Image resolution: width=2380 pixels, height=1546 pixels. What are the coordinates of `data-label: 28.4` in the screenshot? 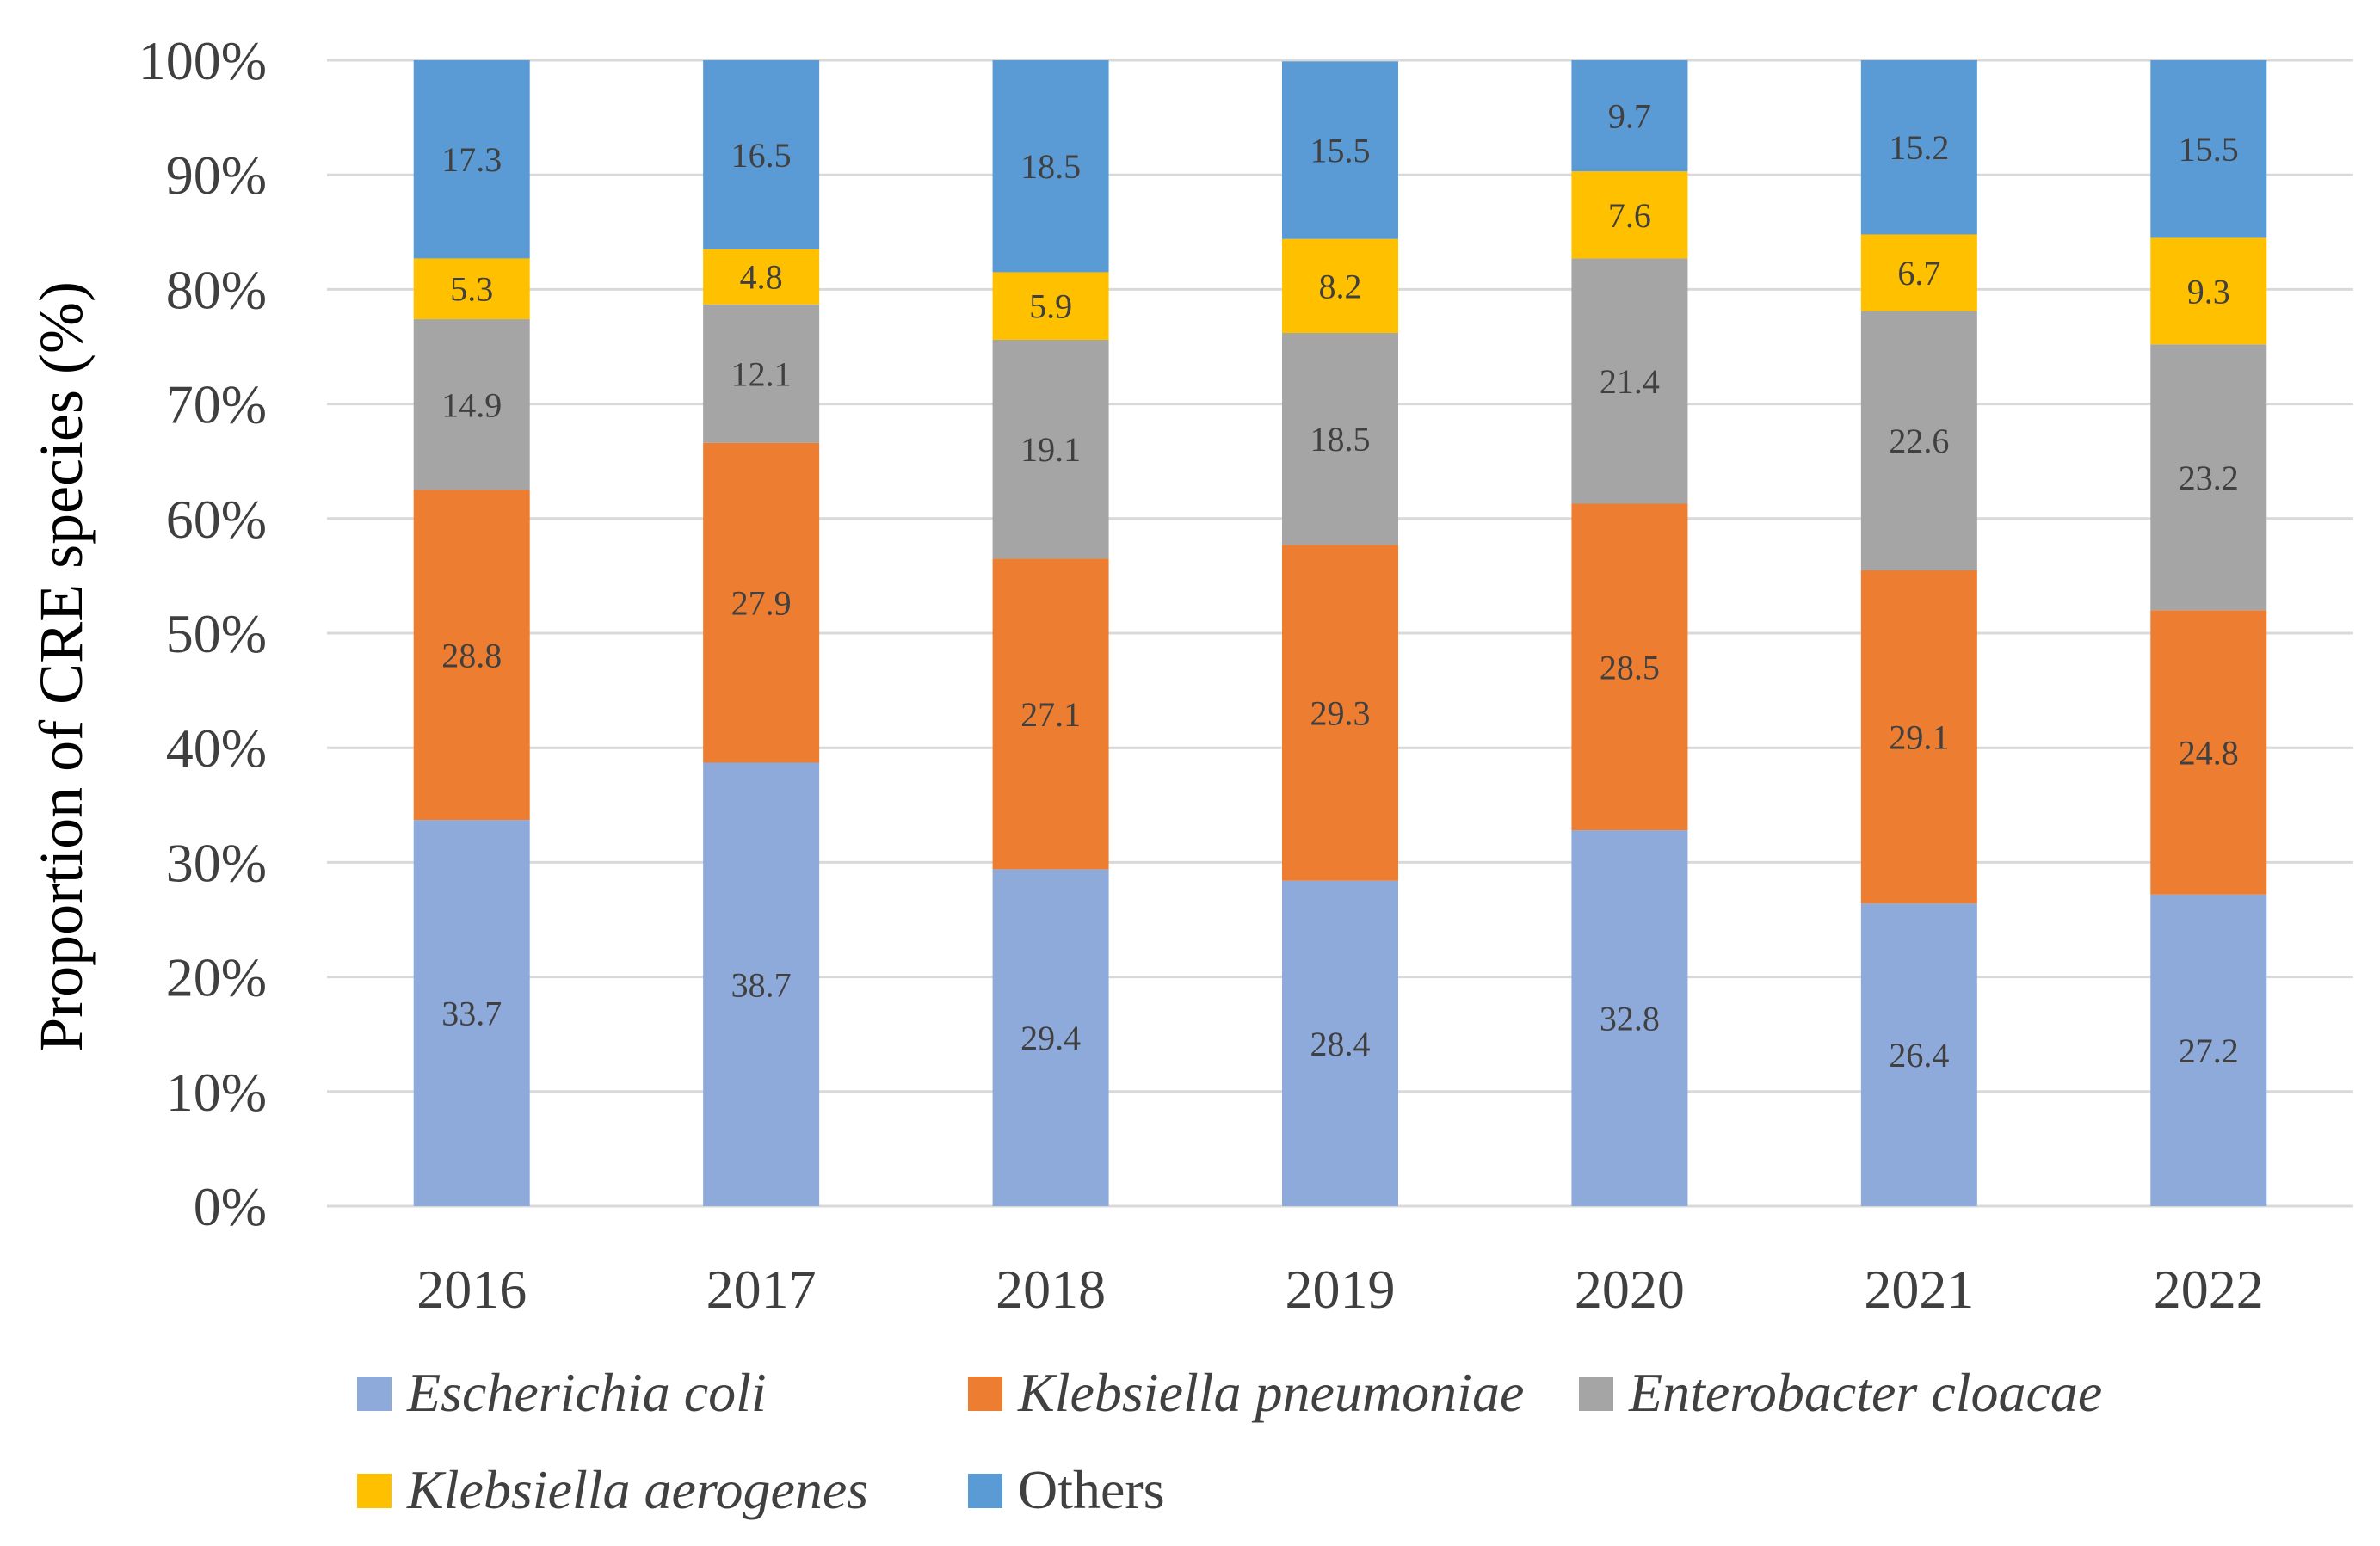 It's located at (1340, 1044).